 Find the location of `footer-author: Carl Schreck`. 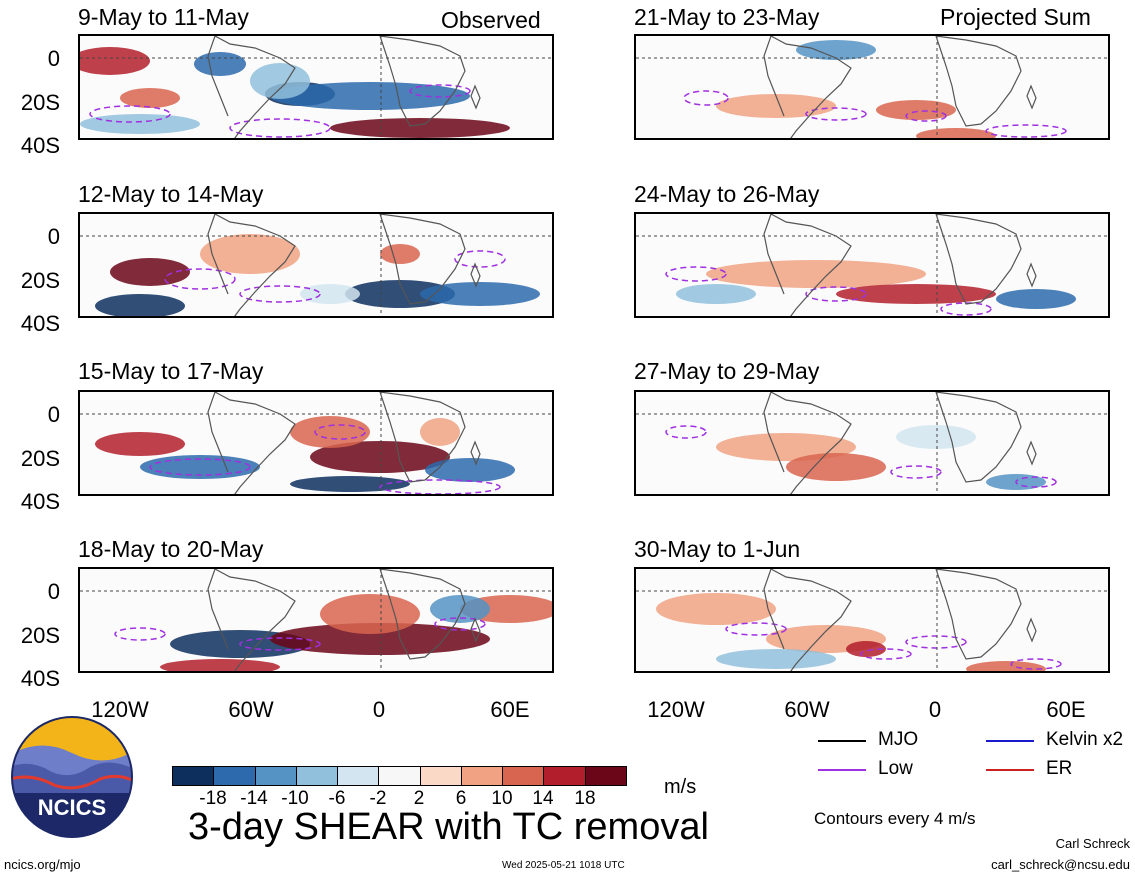

footer-author: Carl Schreck is located at coordinates (1092, 843).